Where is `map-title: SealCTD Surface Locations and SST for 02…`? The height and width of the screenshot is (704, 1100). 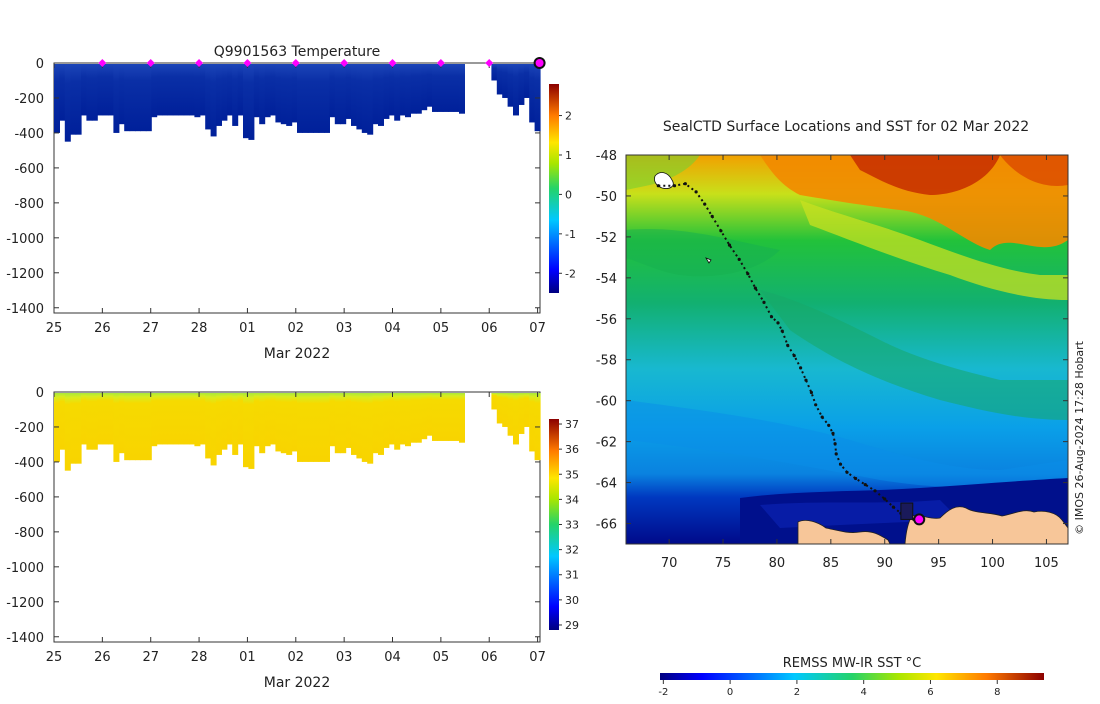 map-title: SealCTD Surface Locations and SST for 02… is located at coordinates (846, 127).